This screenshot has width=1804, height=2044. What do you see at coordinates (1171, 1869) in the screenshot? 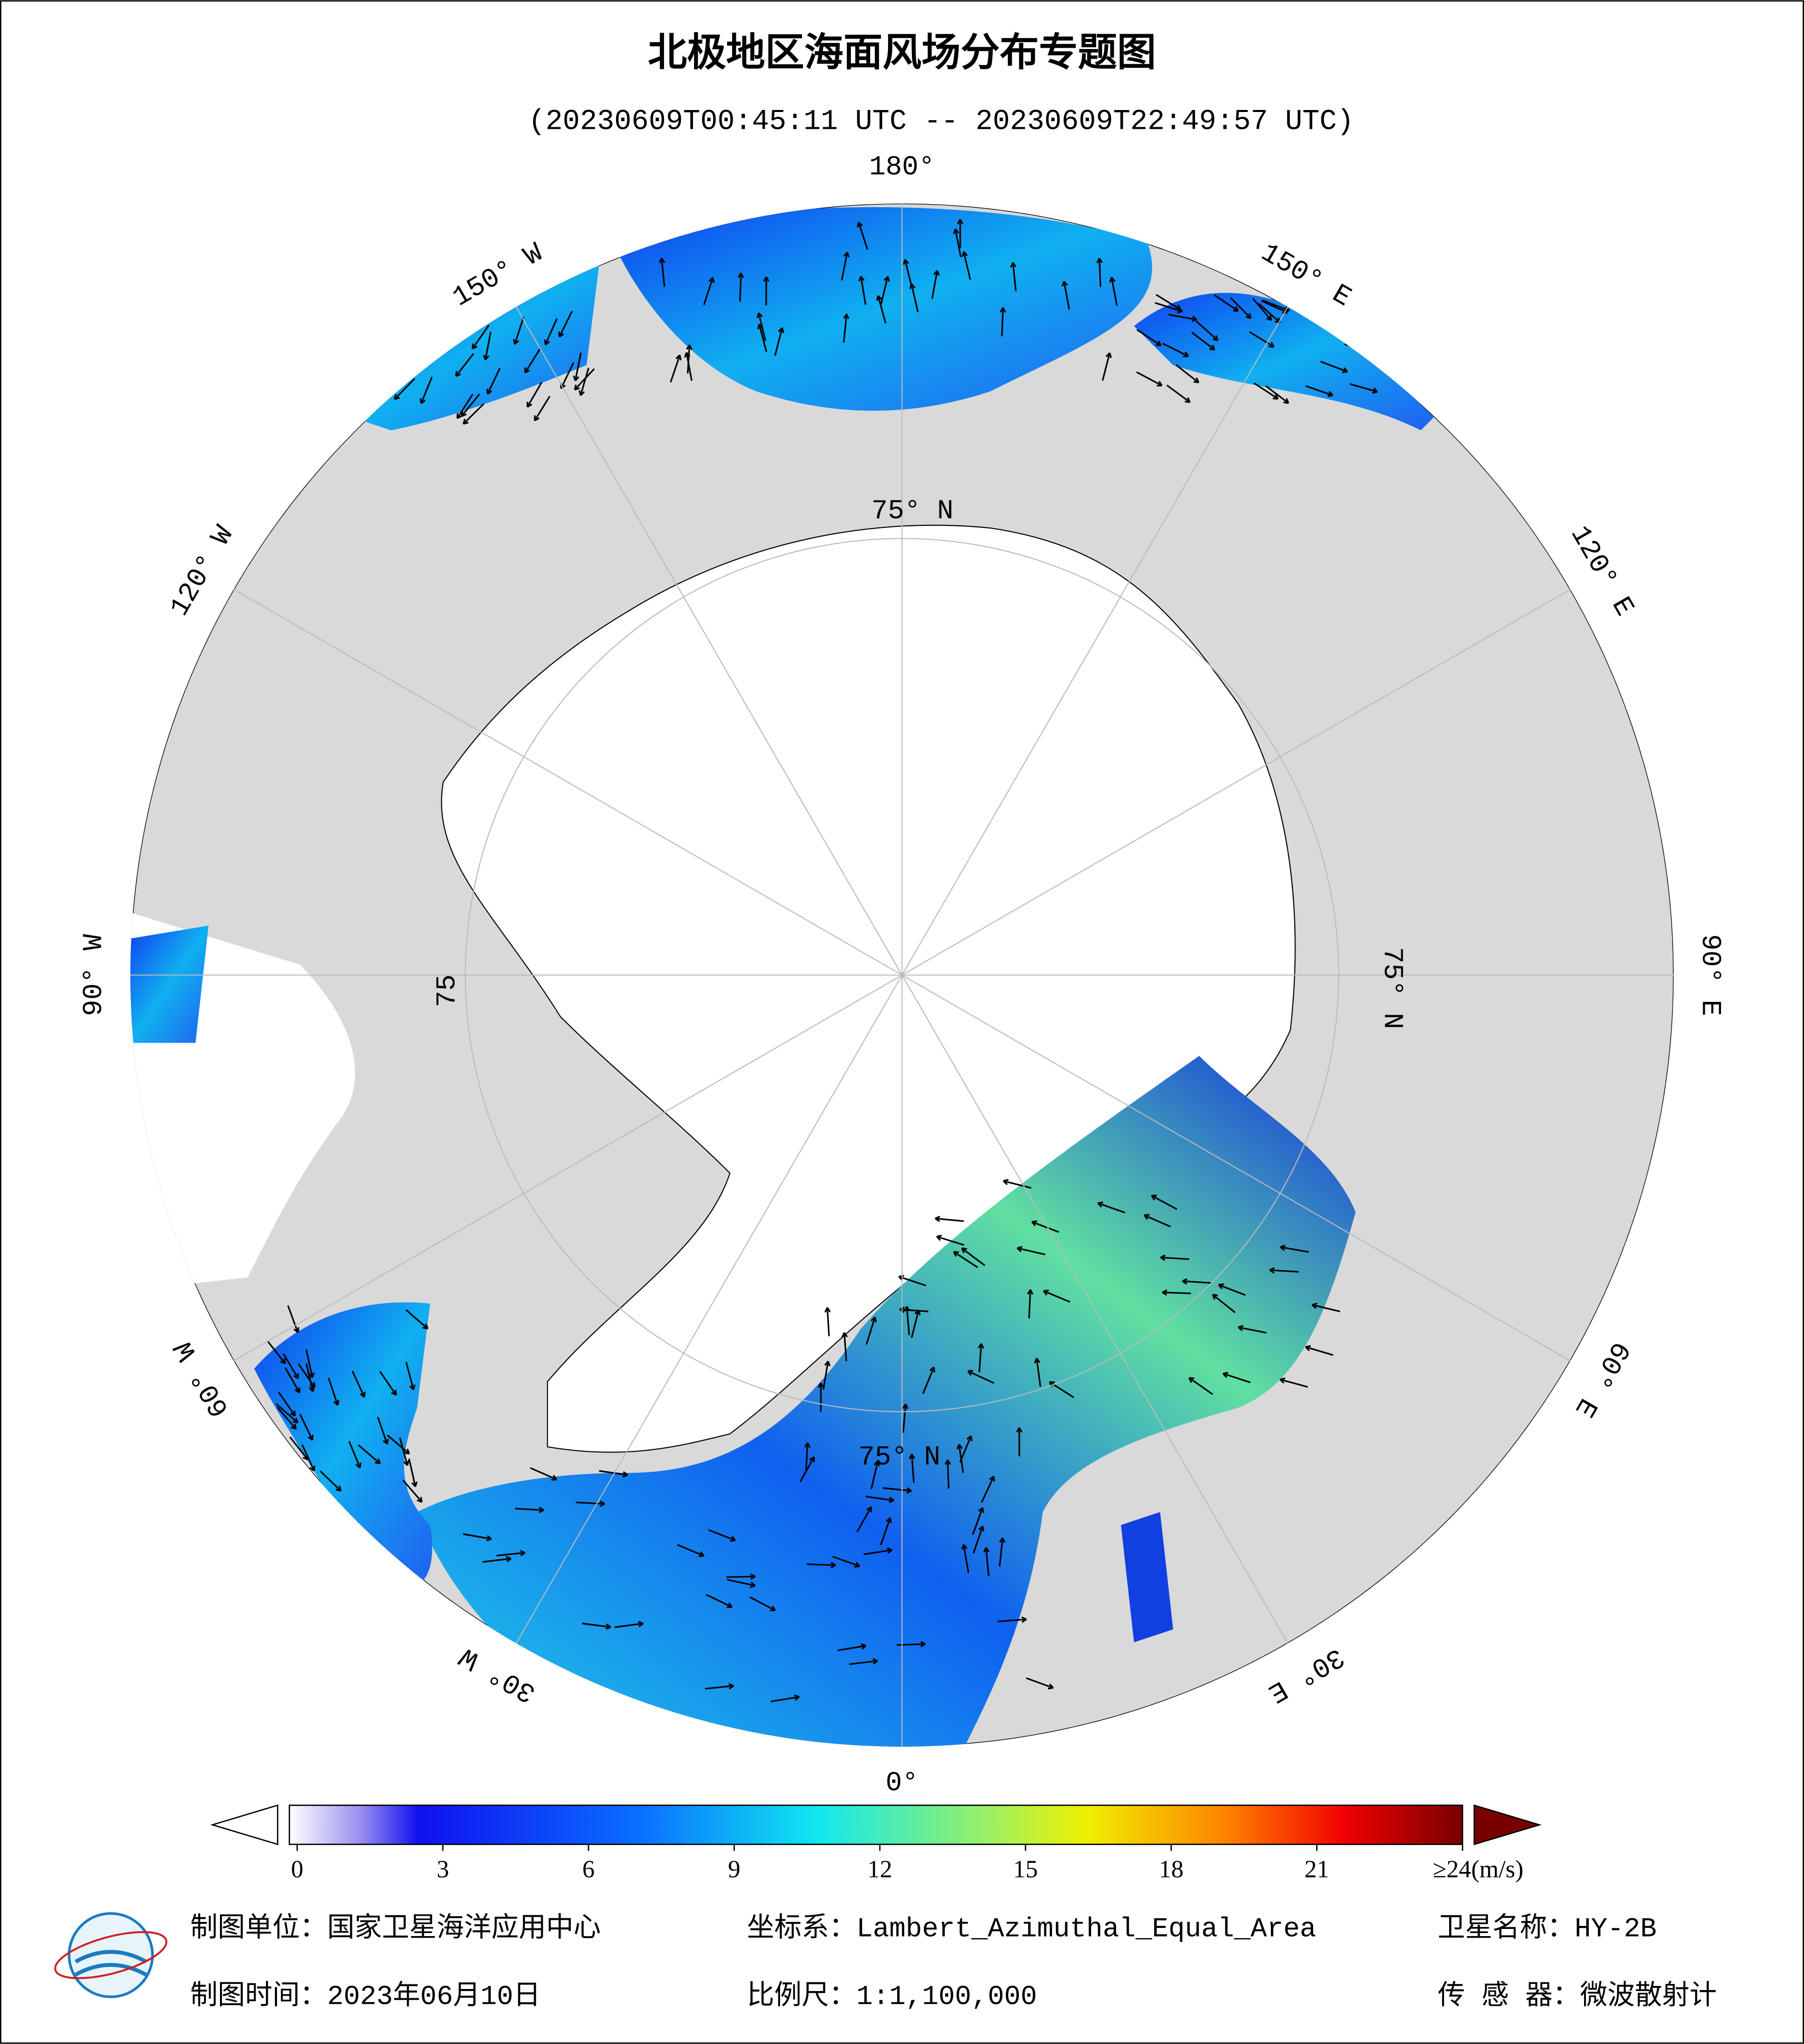
I see `colorbar-tick-label: 18` at bounding box center [1171, 1869].